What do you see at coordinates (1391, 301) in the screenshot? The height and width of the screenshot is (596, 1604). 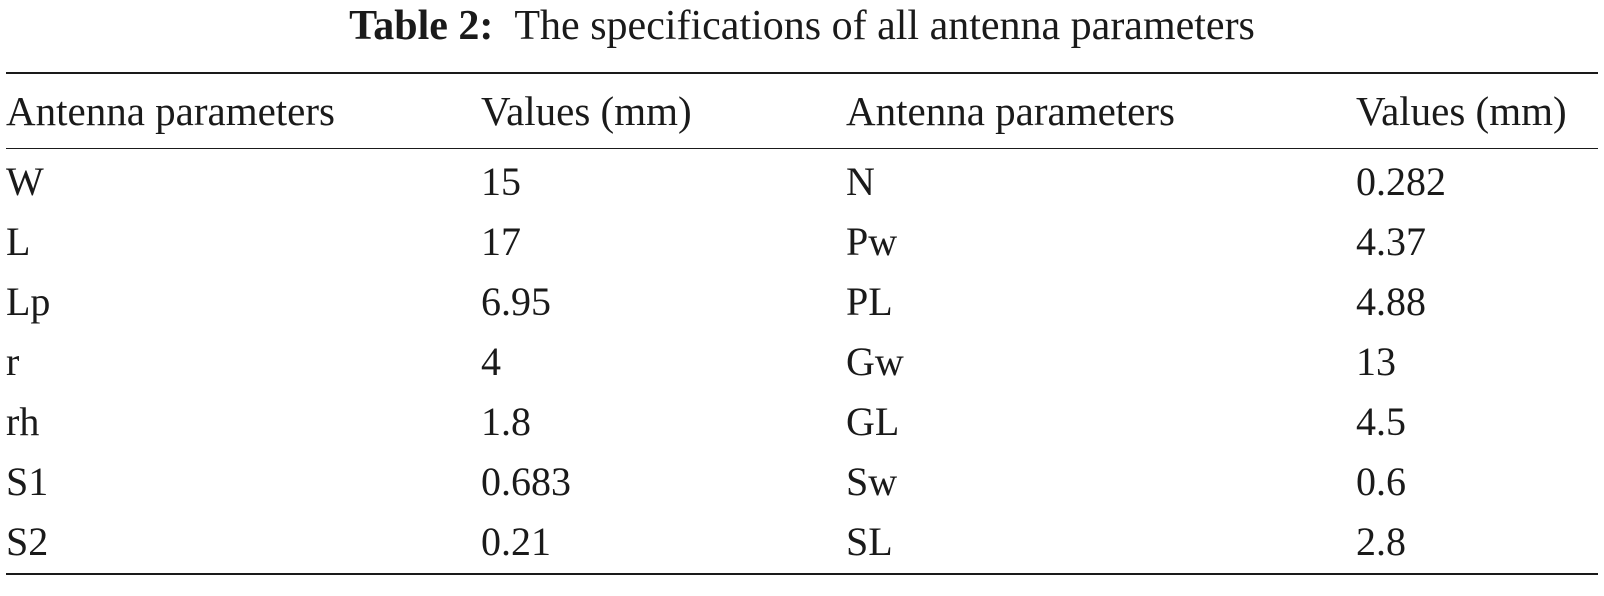 I see `table-cell: 4.88` at bounding box center [1391, 301].